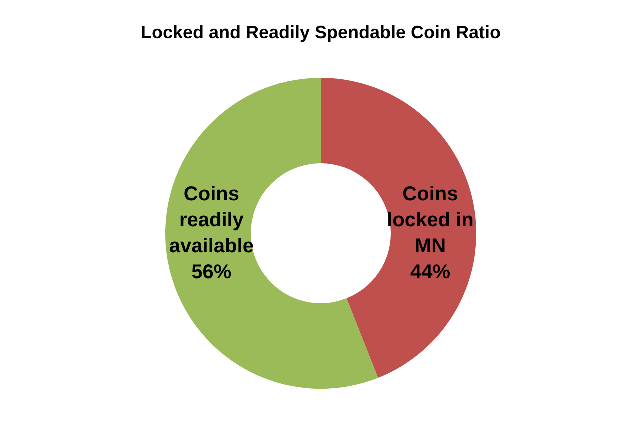 The image size is (642, 431). I want to click on data-label: 44%, so click(430, 273).